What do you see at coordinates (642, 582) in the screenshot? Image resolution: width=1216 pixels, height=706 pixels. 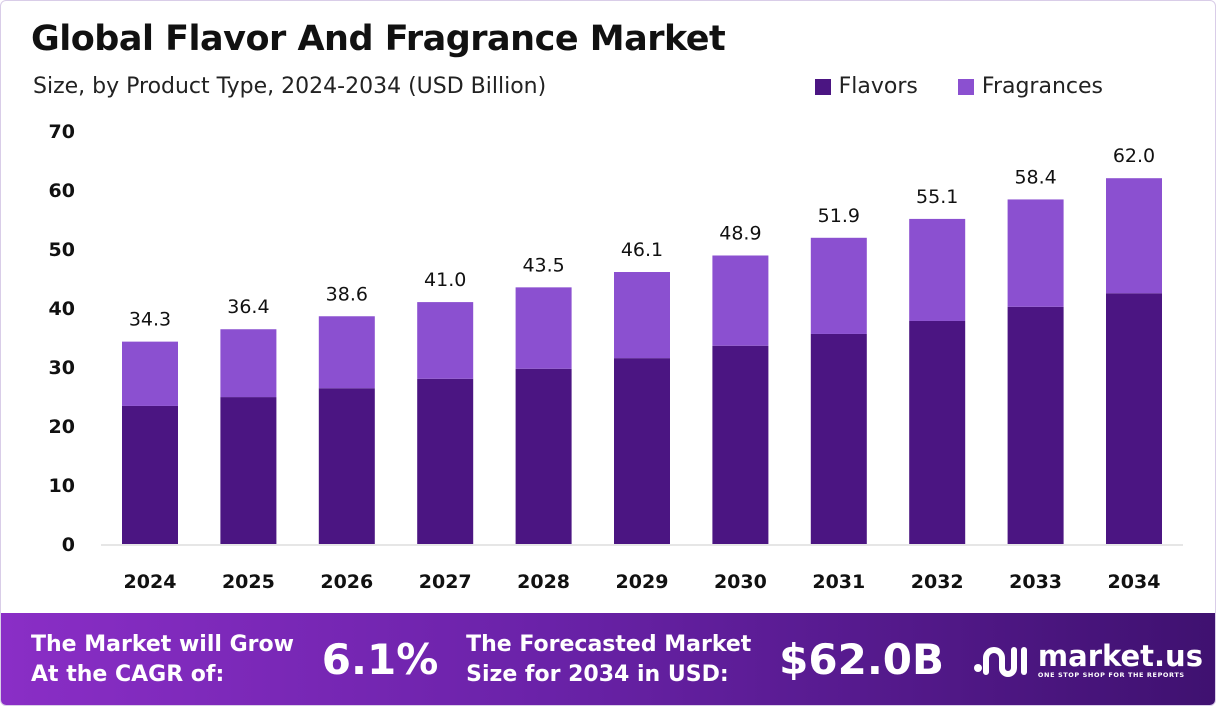 I see `x-tick-label: 2029` at bounding box center [642, 582].